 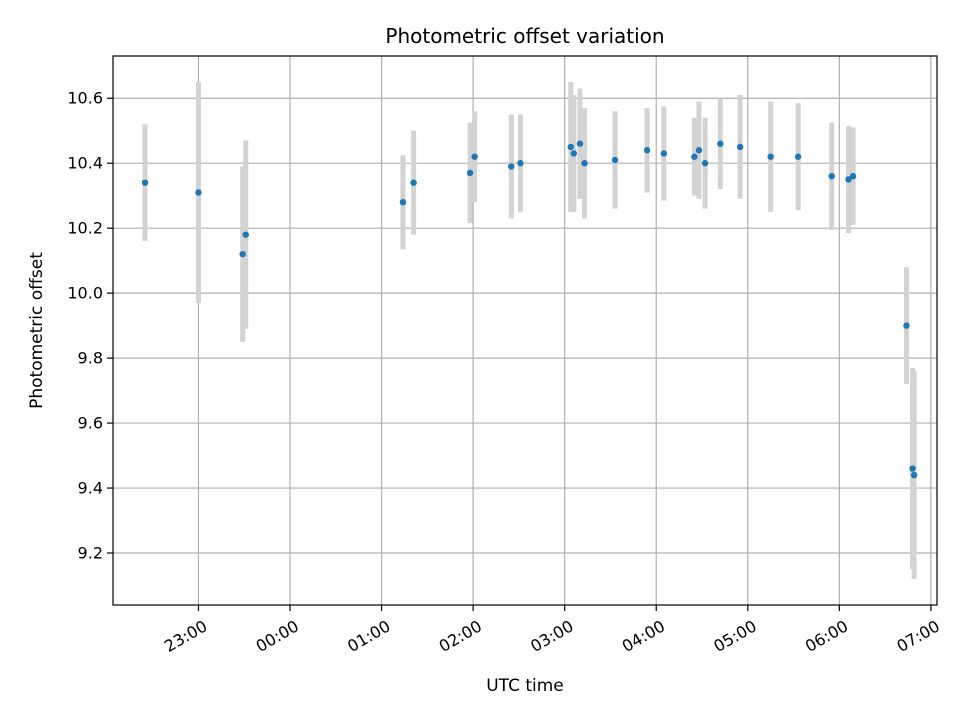 What do you see at coordinates (37, 330) in the screenshot?
I see `y-axis-title: Photometric offset` at bounding box center [37, 330].